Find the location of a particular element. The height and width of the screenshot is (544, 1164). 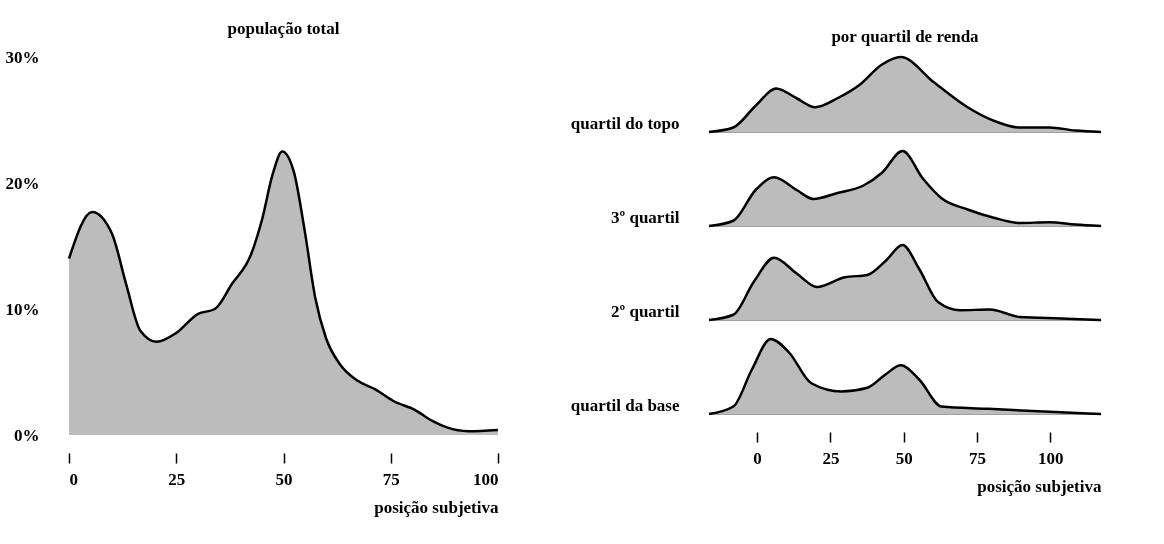

y-tick-label: 30% is located at coordinates (22, 57).